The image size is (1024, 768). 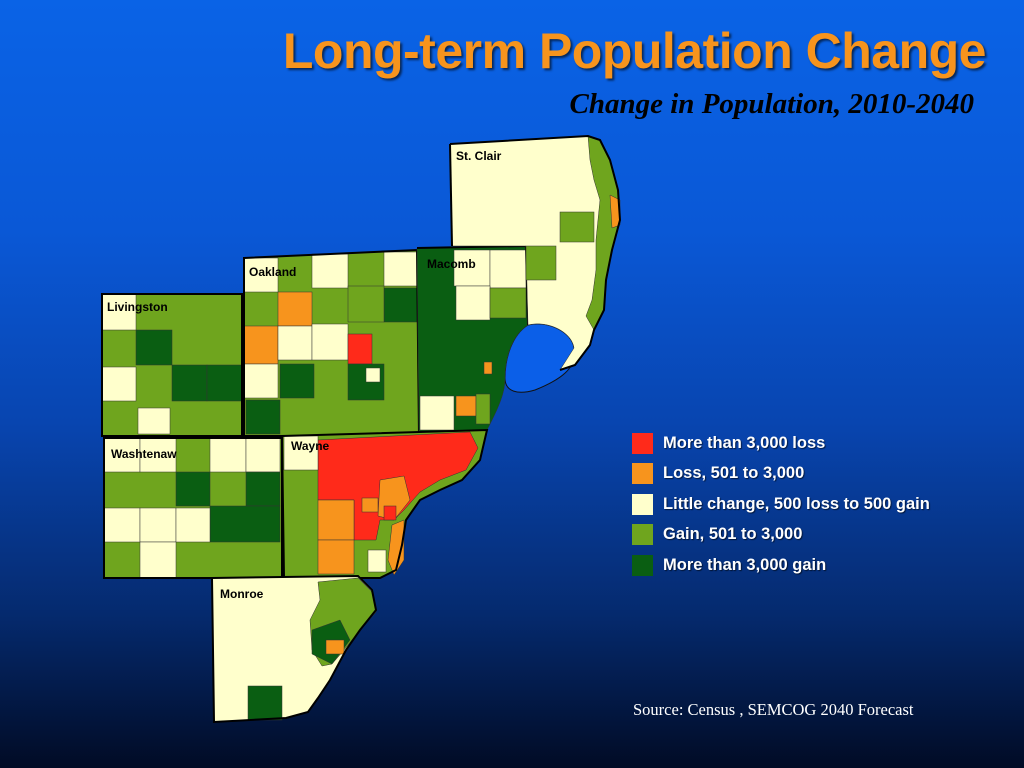 I want to click on county-livingston, so click(x=172, y=365).